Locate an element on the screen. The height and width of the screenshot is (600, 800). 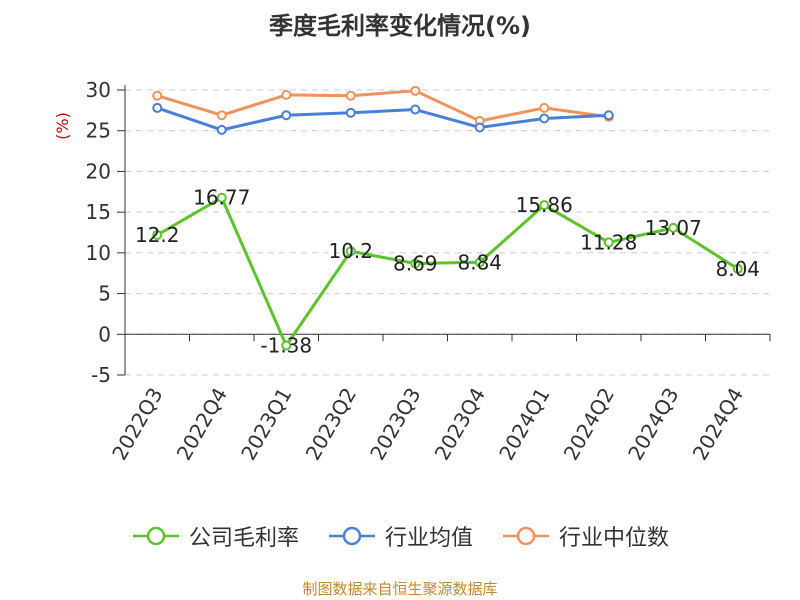
y-tick-label: 10 is located at coordinates (98, 253).